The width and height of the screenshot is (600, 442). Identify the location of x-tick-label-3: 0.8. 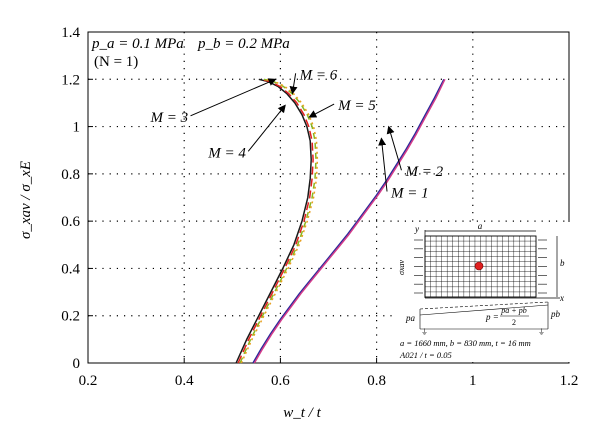
(376, 381).